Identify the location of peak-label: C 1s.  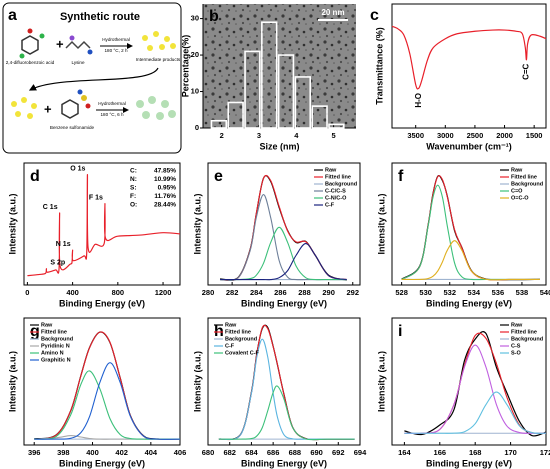
(50, 207).